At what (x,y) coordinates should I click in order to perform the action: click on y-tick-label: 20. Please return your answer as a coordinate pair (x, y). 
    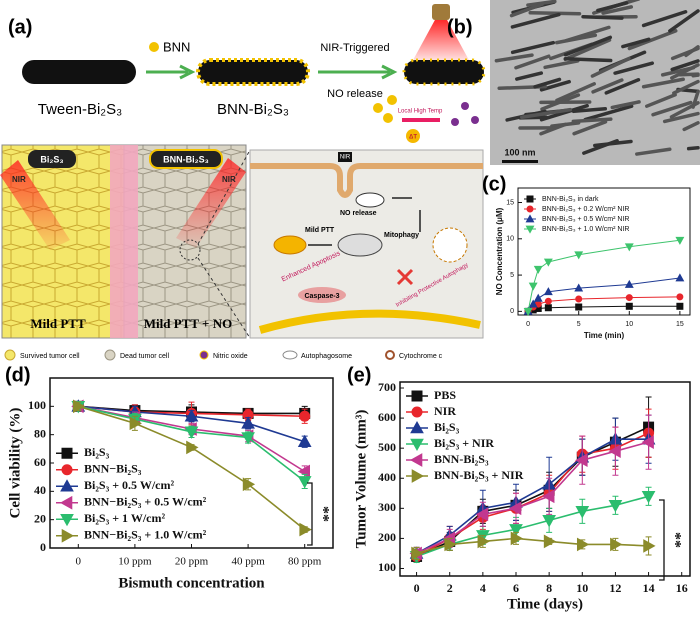
    Looking at the image, I should click on (40, 518).